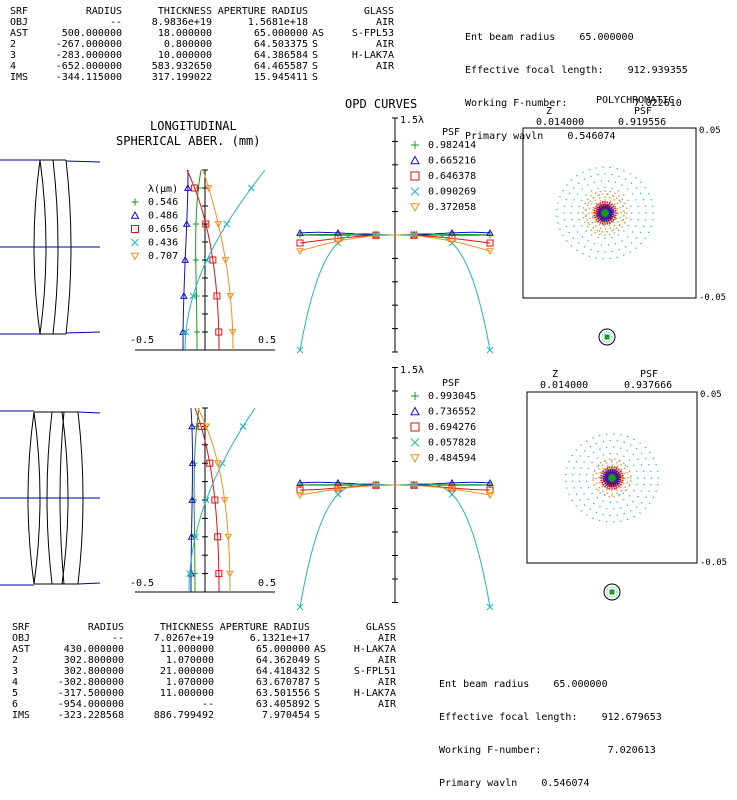 This screenshot has height=800, width=737. What do you see at coordinates (635, 100) in the screenshot?
I see `spot-title: POLYCHROMATIC` at bounding box center [635, 100].